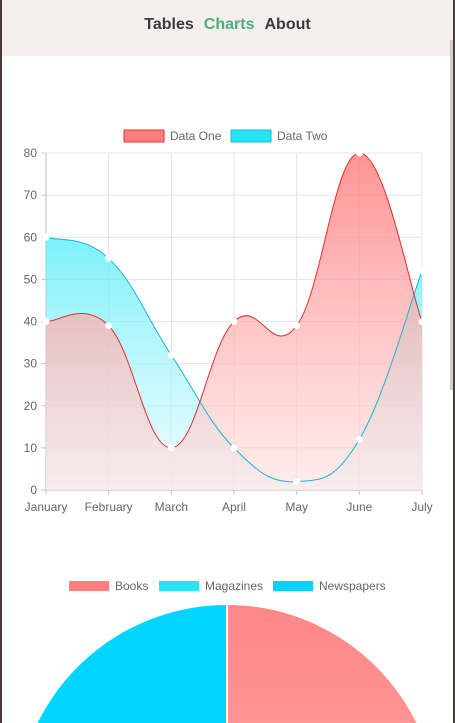 This screenshot has width=455, height=723. Describe the element at coordinates (234, 586) in the screenshot. I see `legend-label: Magazines` at that location.